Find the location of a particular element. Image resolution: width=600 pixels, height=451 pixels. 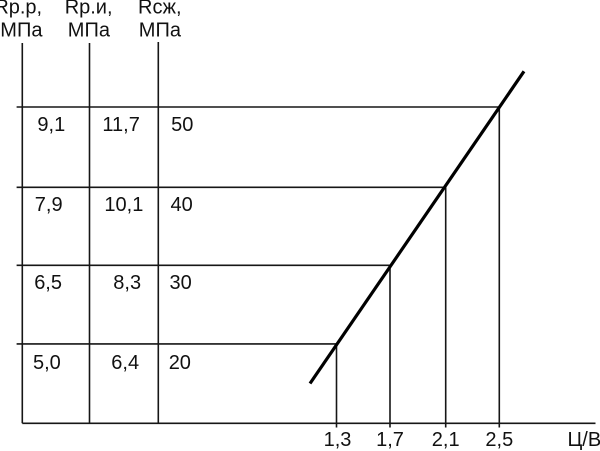

svg-text: Rр.р, is located at coordinates (21, 9).